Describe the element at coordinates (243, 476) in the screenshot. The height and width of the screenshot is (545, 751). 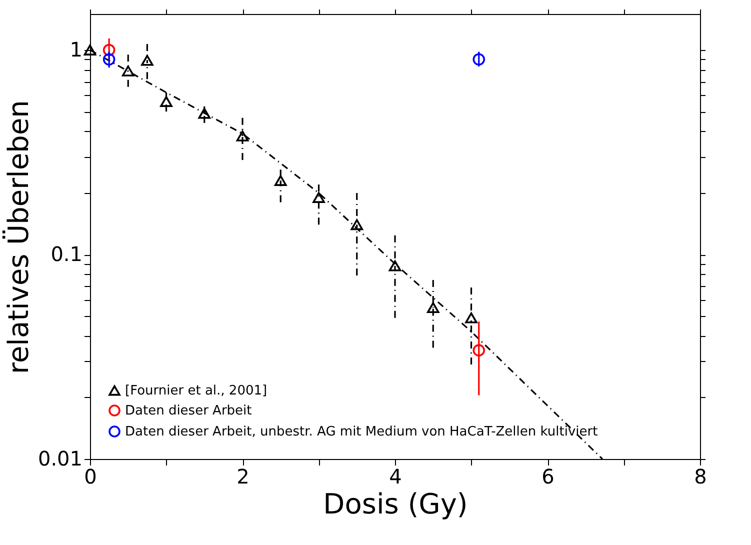
I see `x-tick-label: 2` at that location.